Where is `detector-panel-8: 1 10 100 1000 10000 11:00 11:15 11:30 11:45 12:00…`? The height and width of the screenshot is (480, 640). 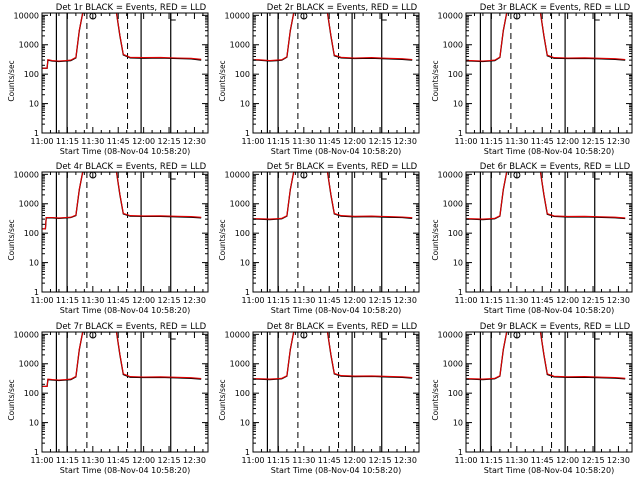 detector-panel-8: 1 10 100 1000 10000 11:00 11:15 11:30 11:45 12:00… is located at coordinates (319, 398).